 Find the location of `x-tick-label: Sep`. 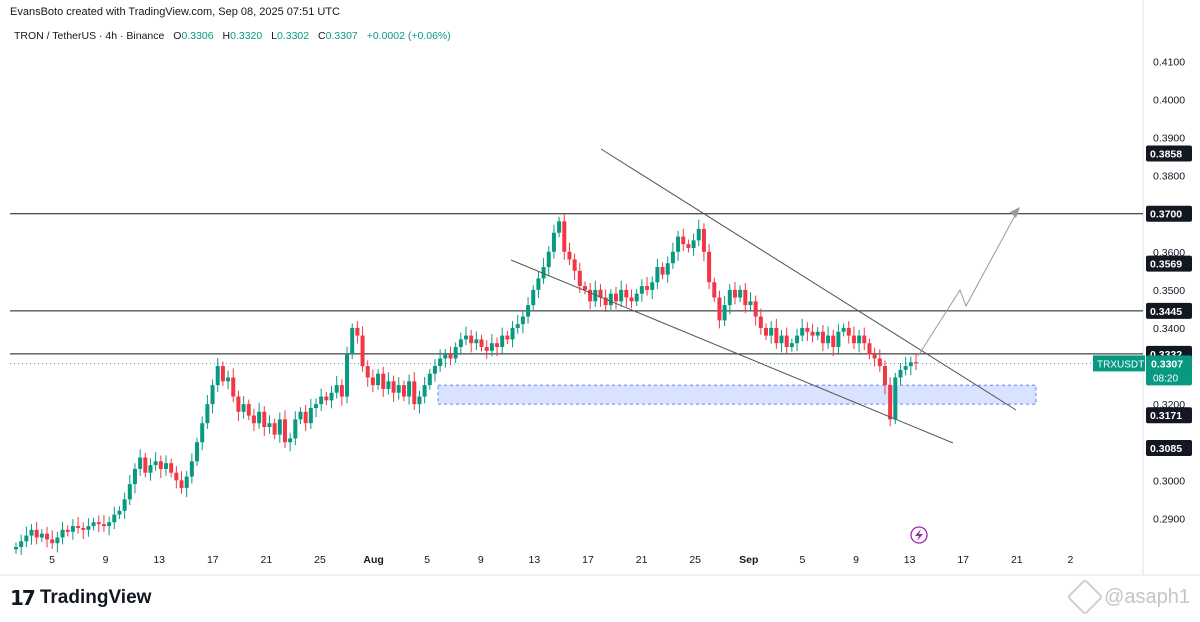

x-tick-label: Sep is located at coordinates (748, 560).